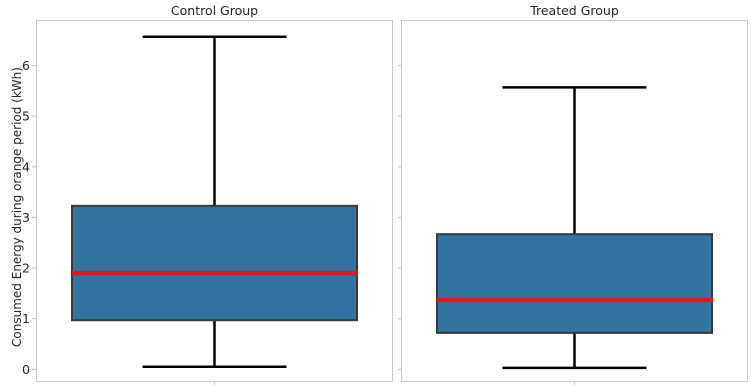 The height and width of the screenshot is (386, 751). Describe the element at coordinates (574, 10) in the screenshot. I see `panel-title: Treated Group` at that location.